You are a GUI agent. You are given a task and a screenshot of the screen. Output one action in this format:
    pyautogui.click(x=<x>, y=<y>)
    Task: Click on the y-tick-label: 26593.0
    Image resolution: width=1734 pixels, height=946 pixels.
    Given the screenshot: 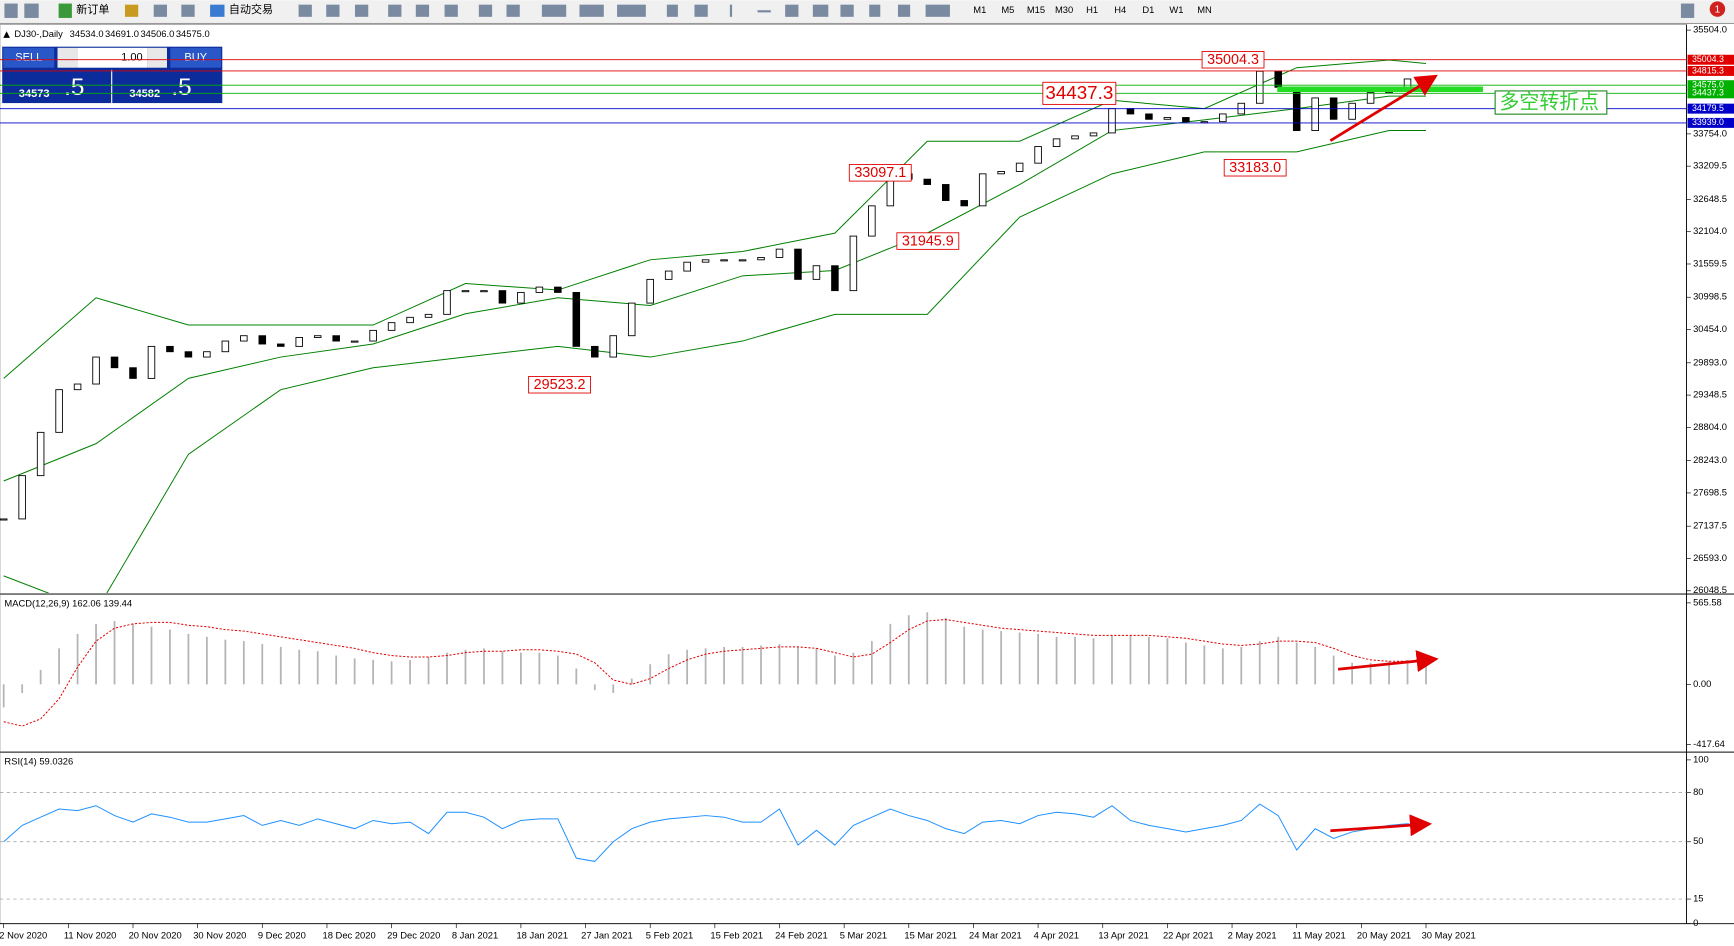 What is the action you would take?
    pyautogui.click(x=1710, y=557)
    